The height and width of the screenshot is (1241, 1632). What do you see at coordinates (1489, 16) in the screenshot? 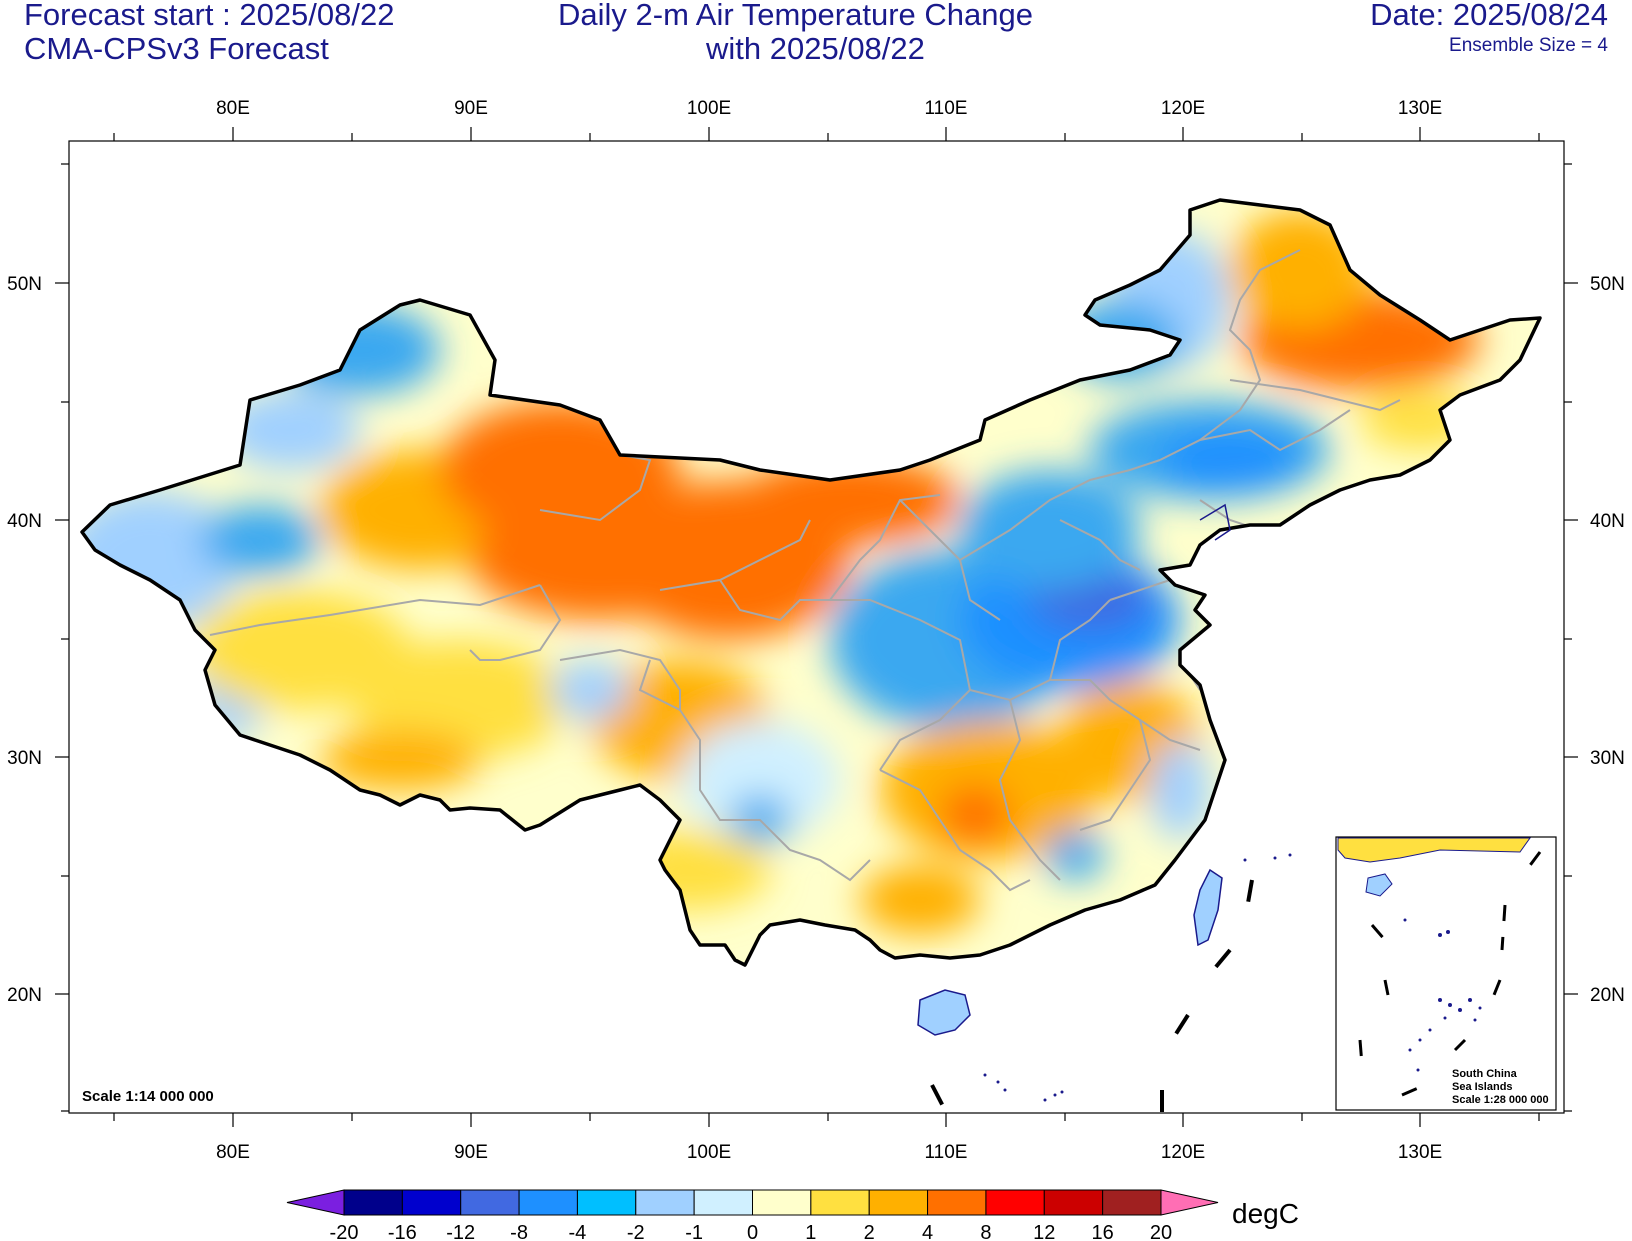
I see `date-label: Date: 2025/08/24` at bounding box center [1489, 16].